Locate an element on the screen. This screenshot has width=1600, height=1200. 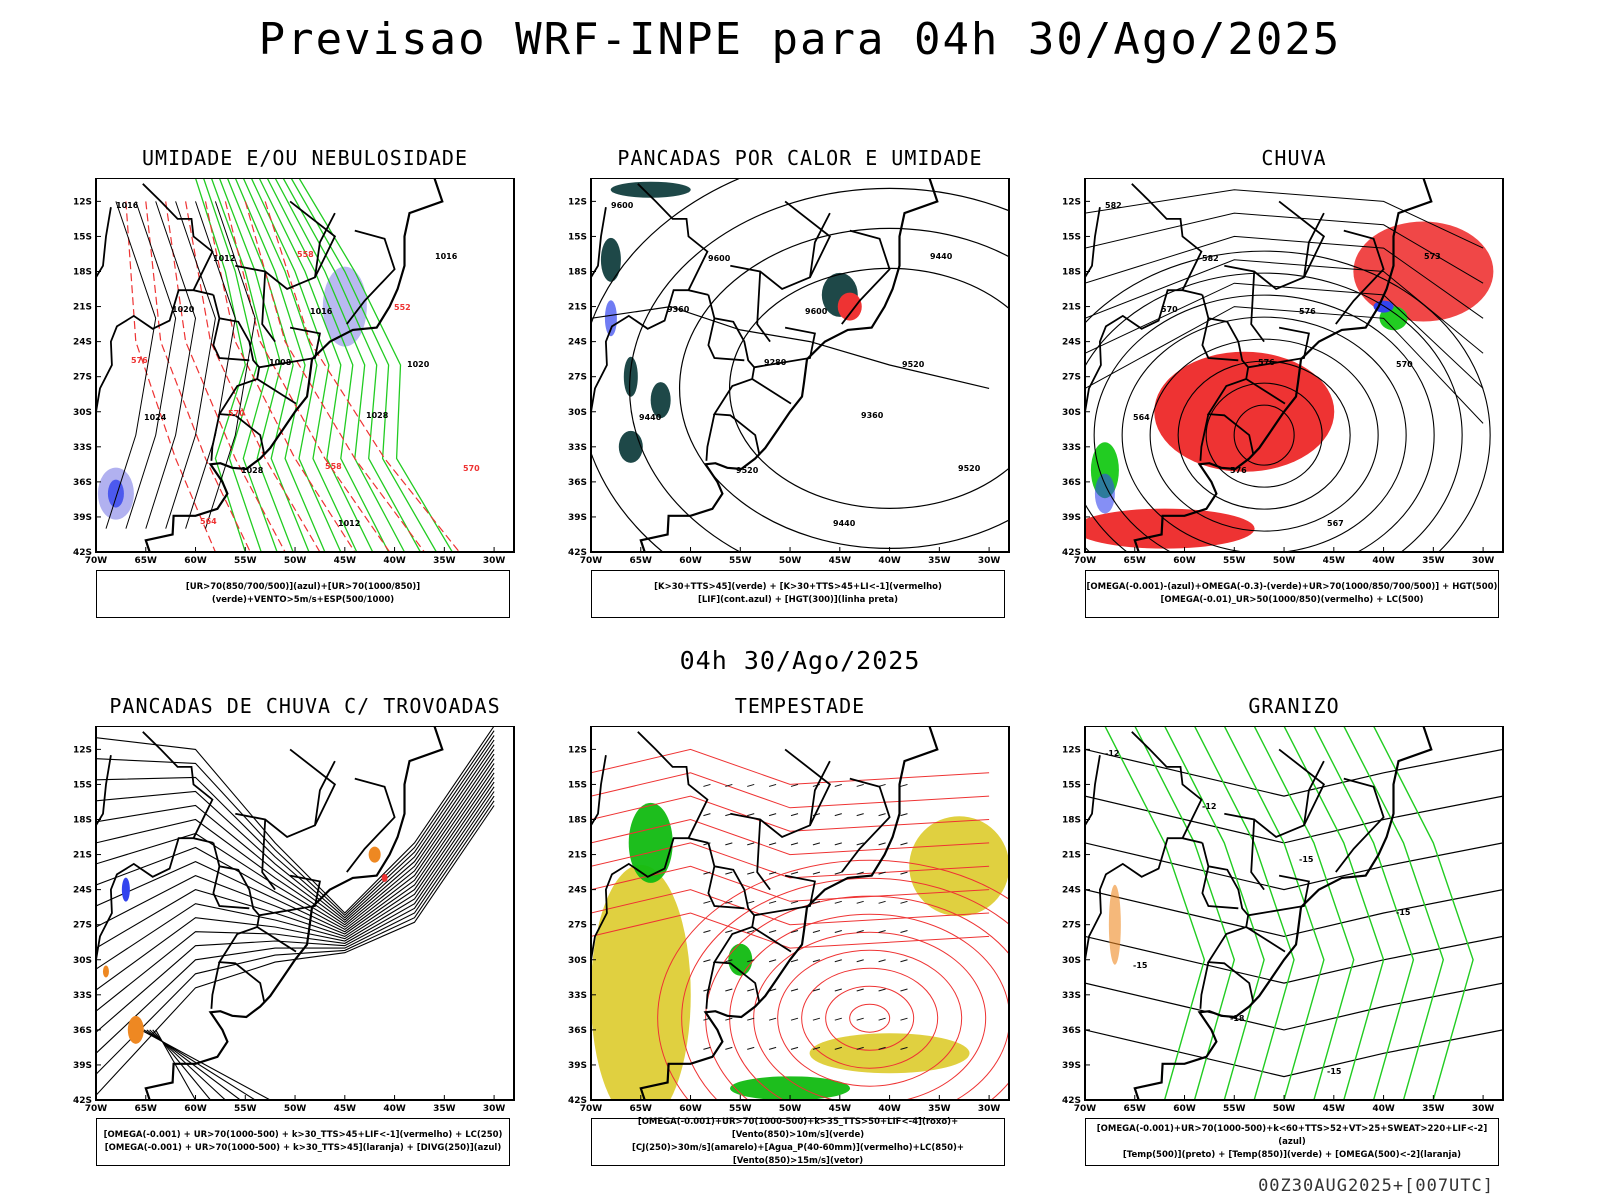
contour-label: 1020 is located at coordinates (183, 309).